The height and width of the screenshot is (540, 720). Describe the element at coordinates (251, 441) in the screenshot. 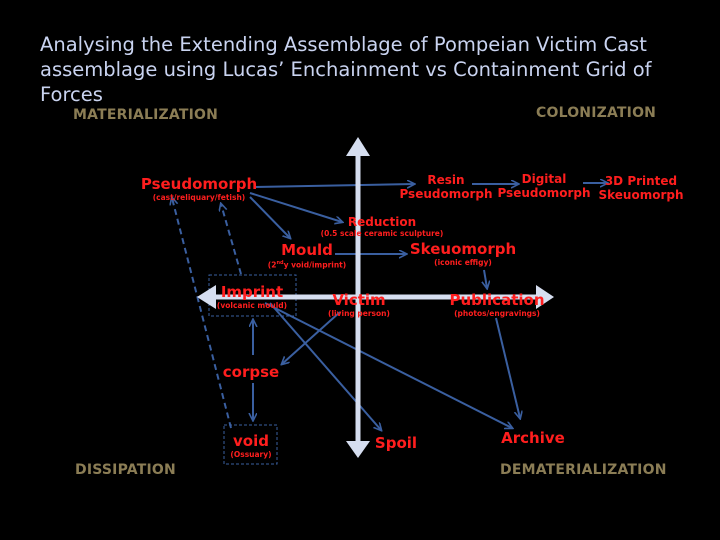

I see `node-void-label: void` at that location.